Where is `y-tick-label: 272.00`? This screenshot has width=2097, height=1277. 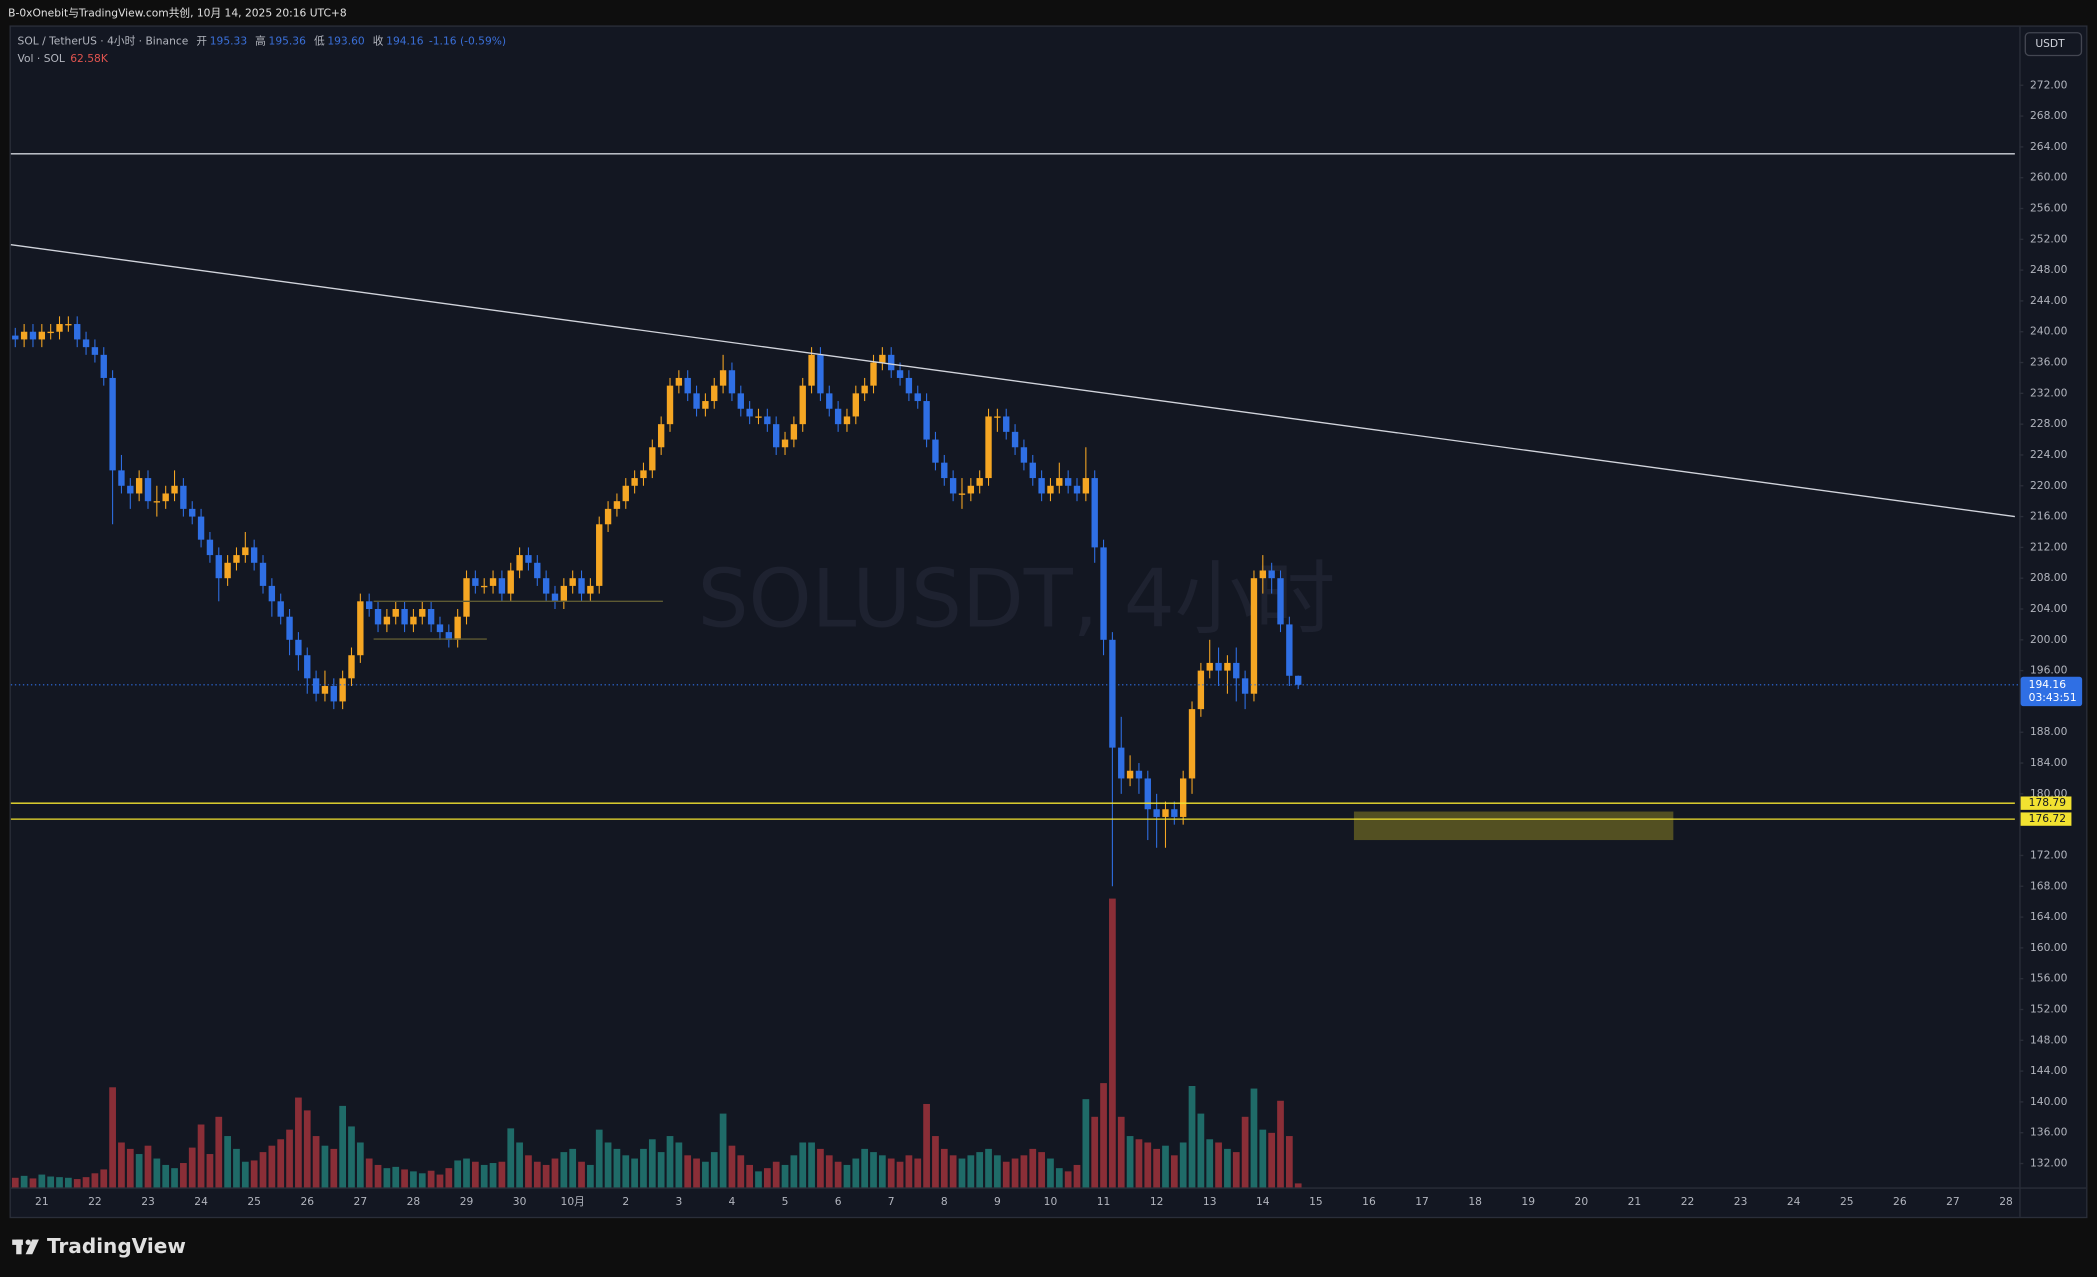
y-tick-label: 272.00 is located at coordinates (2049, 84).